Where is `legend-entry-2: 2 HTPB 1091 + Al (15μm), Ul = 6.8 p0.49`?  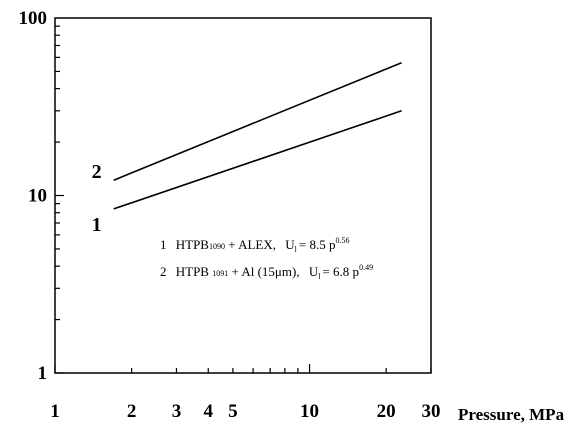
legend-entry-2: 2 HTPB 1091 + Al (15μm), Ul = 6.8 p0.49 is located at coordinates (266, 272).